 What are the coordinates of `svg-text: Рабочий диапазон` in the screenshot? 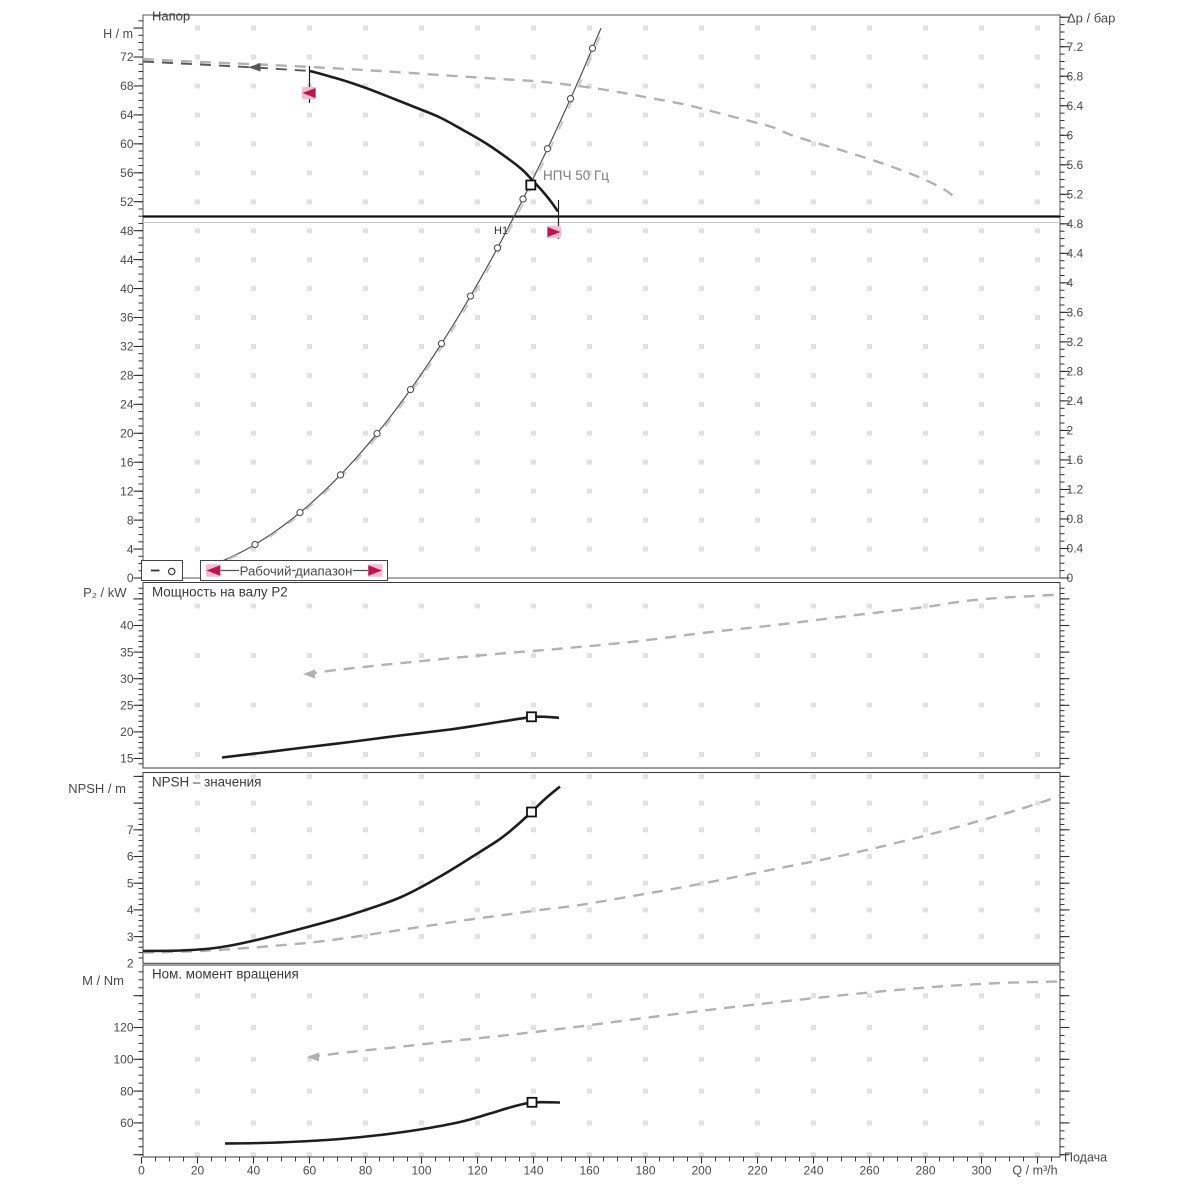 It's located at (296, 571).